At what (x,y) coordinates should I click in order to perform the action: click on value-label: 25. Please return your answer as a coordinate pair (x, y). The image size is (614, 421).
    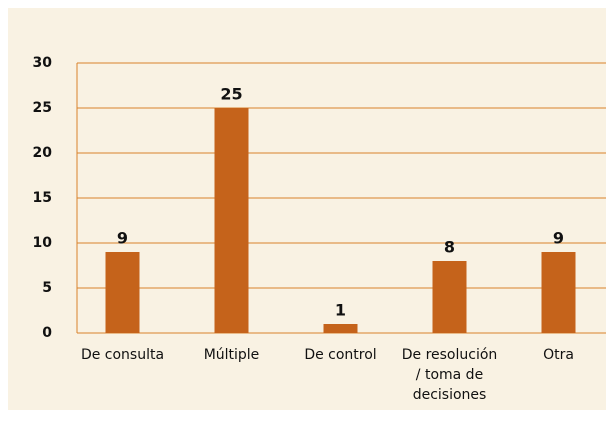
    Looking at the image, I should click on (231, 94).